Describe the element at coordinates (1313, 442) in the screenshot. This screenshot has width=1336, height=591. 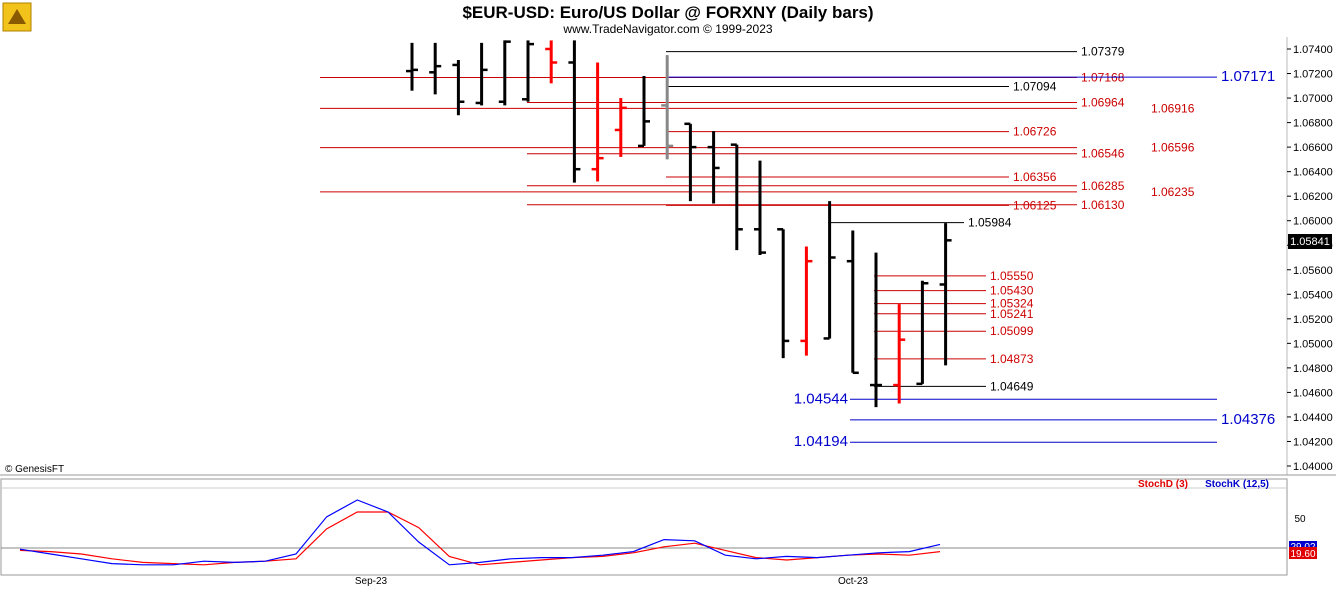
I see `price-tick-label: 1.04200` at that location.